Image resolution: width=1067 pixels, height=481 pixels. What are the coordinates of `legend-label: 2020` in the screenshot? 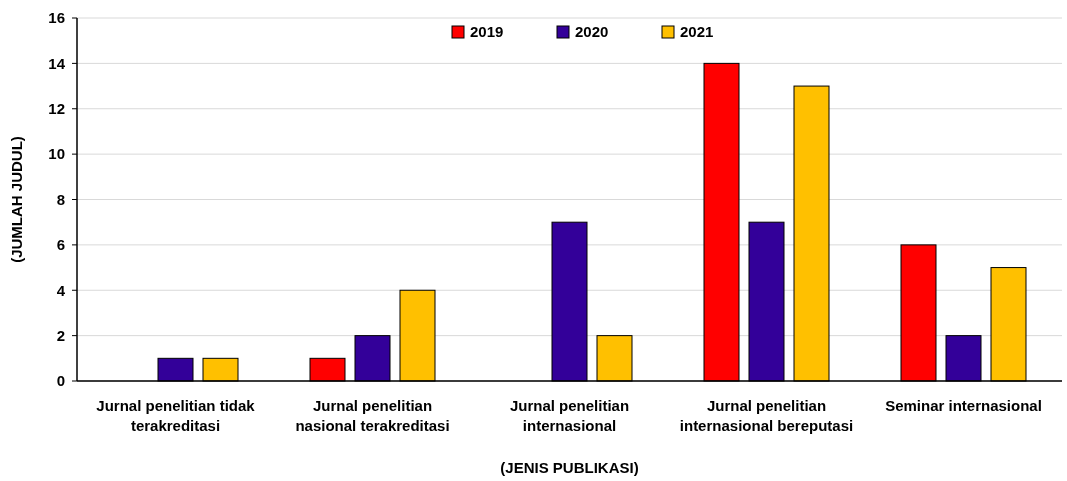 It's located at (592, 32).